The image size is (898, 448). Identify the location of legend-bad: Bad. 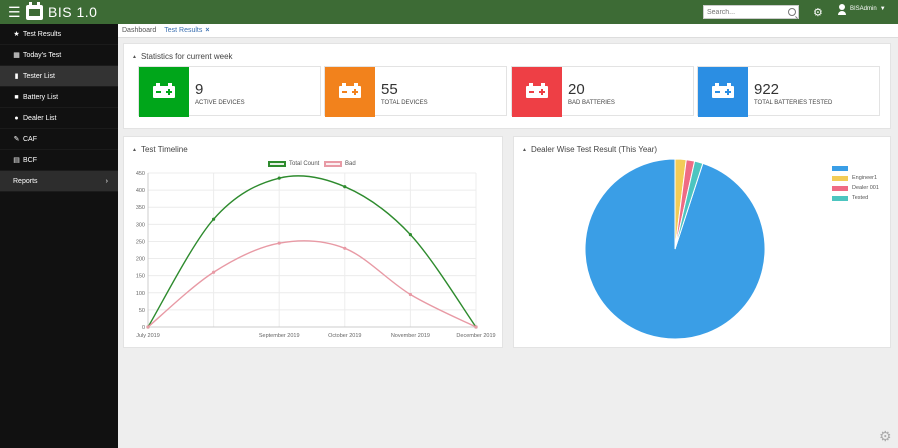
(340, 164).